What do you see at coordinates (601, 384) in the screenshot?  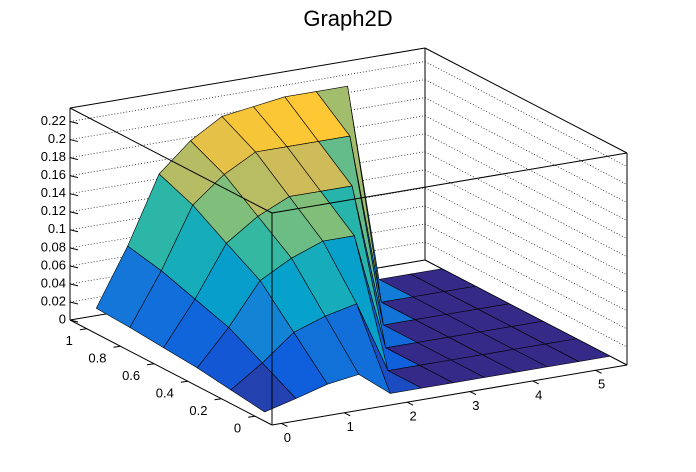 I see `x-tick-label: 5` at bounding box center [601, 384].